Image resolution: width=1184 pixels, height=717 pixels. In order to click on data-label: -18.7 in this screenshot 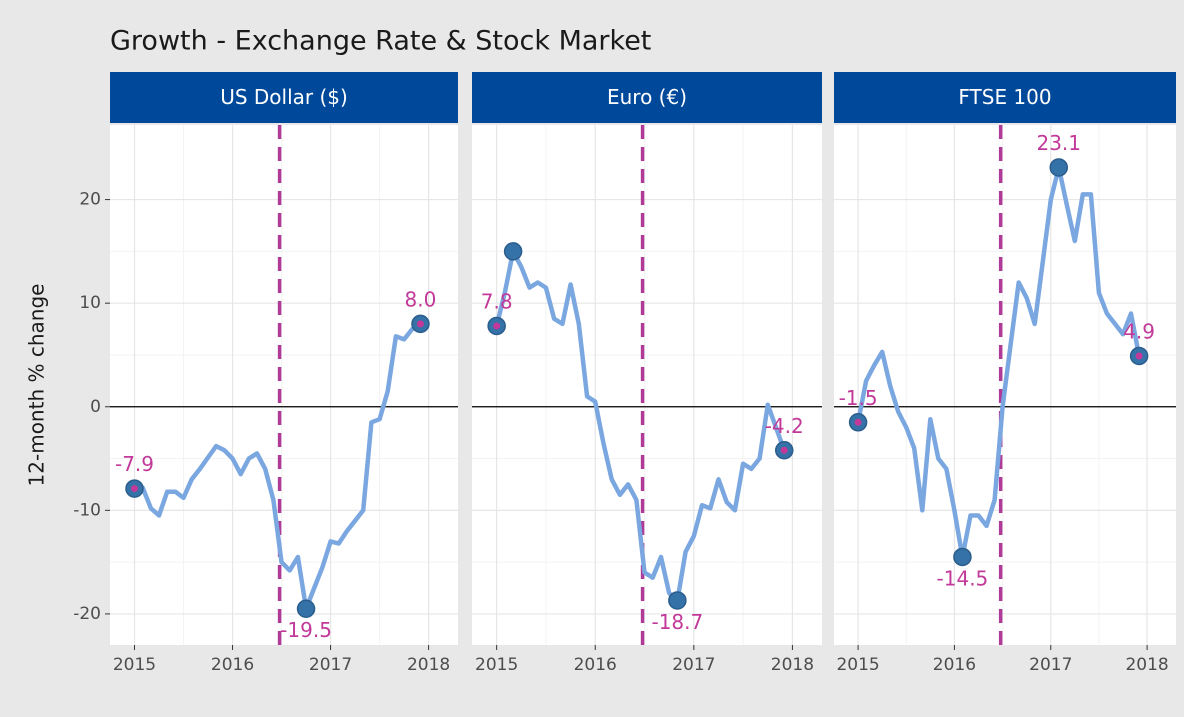, I will do `click(677, 622)`.